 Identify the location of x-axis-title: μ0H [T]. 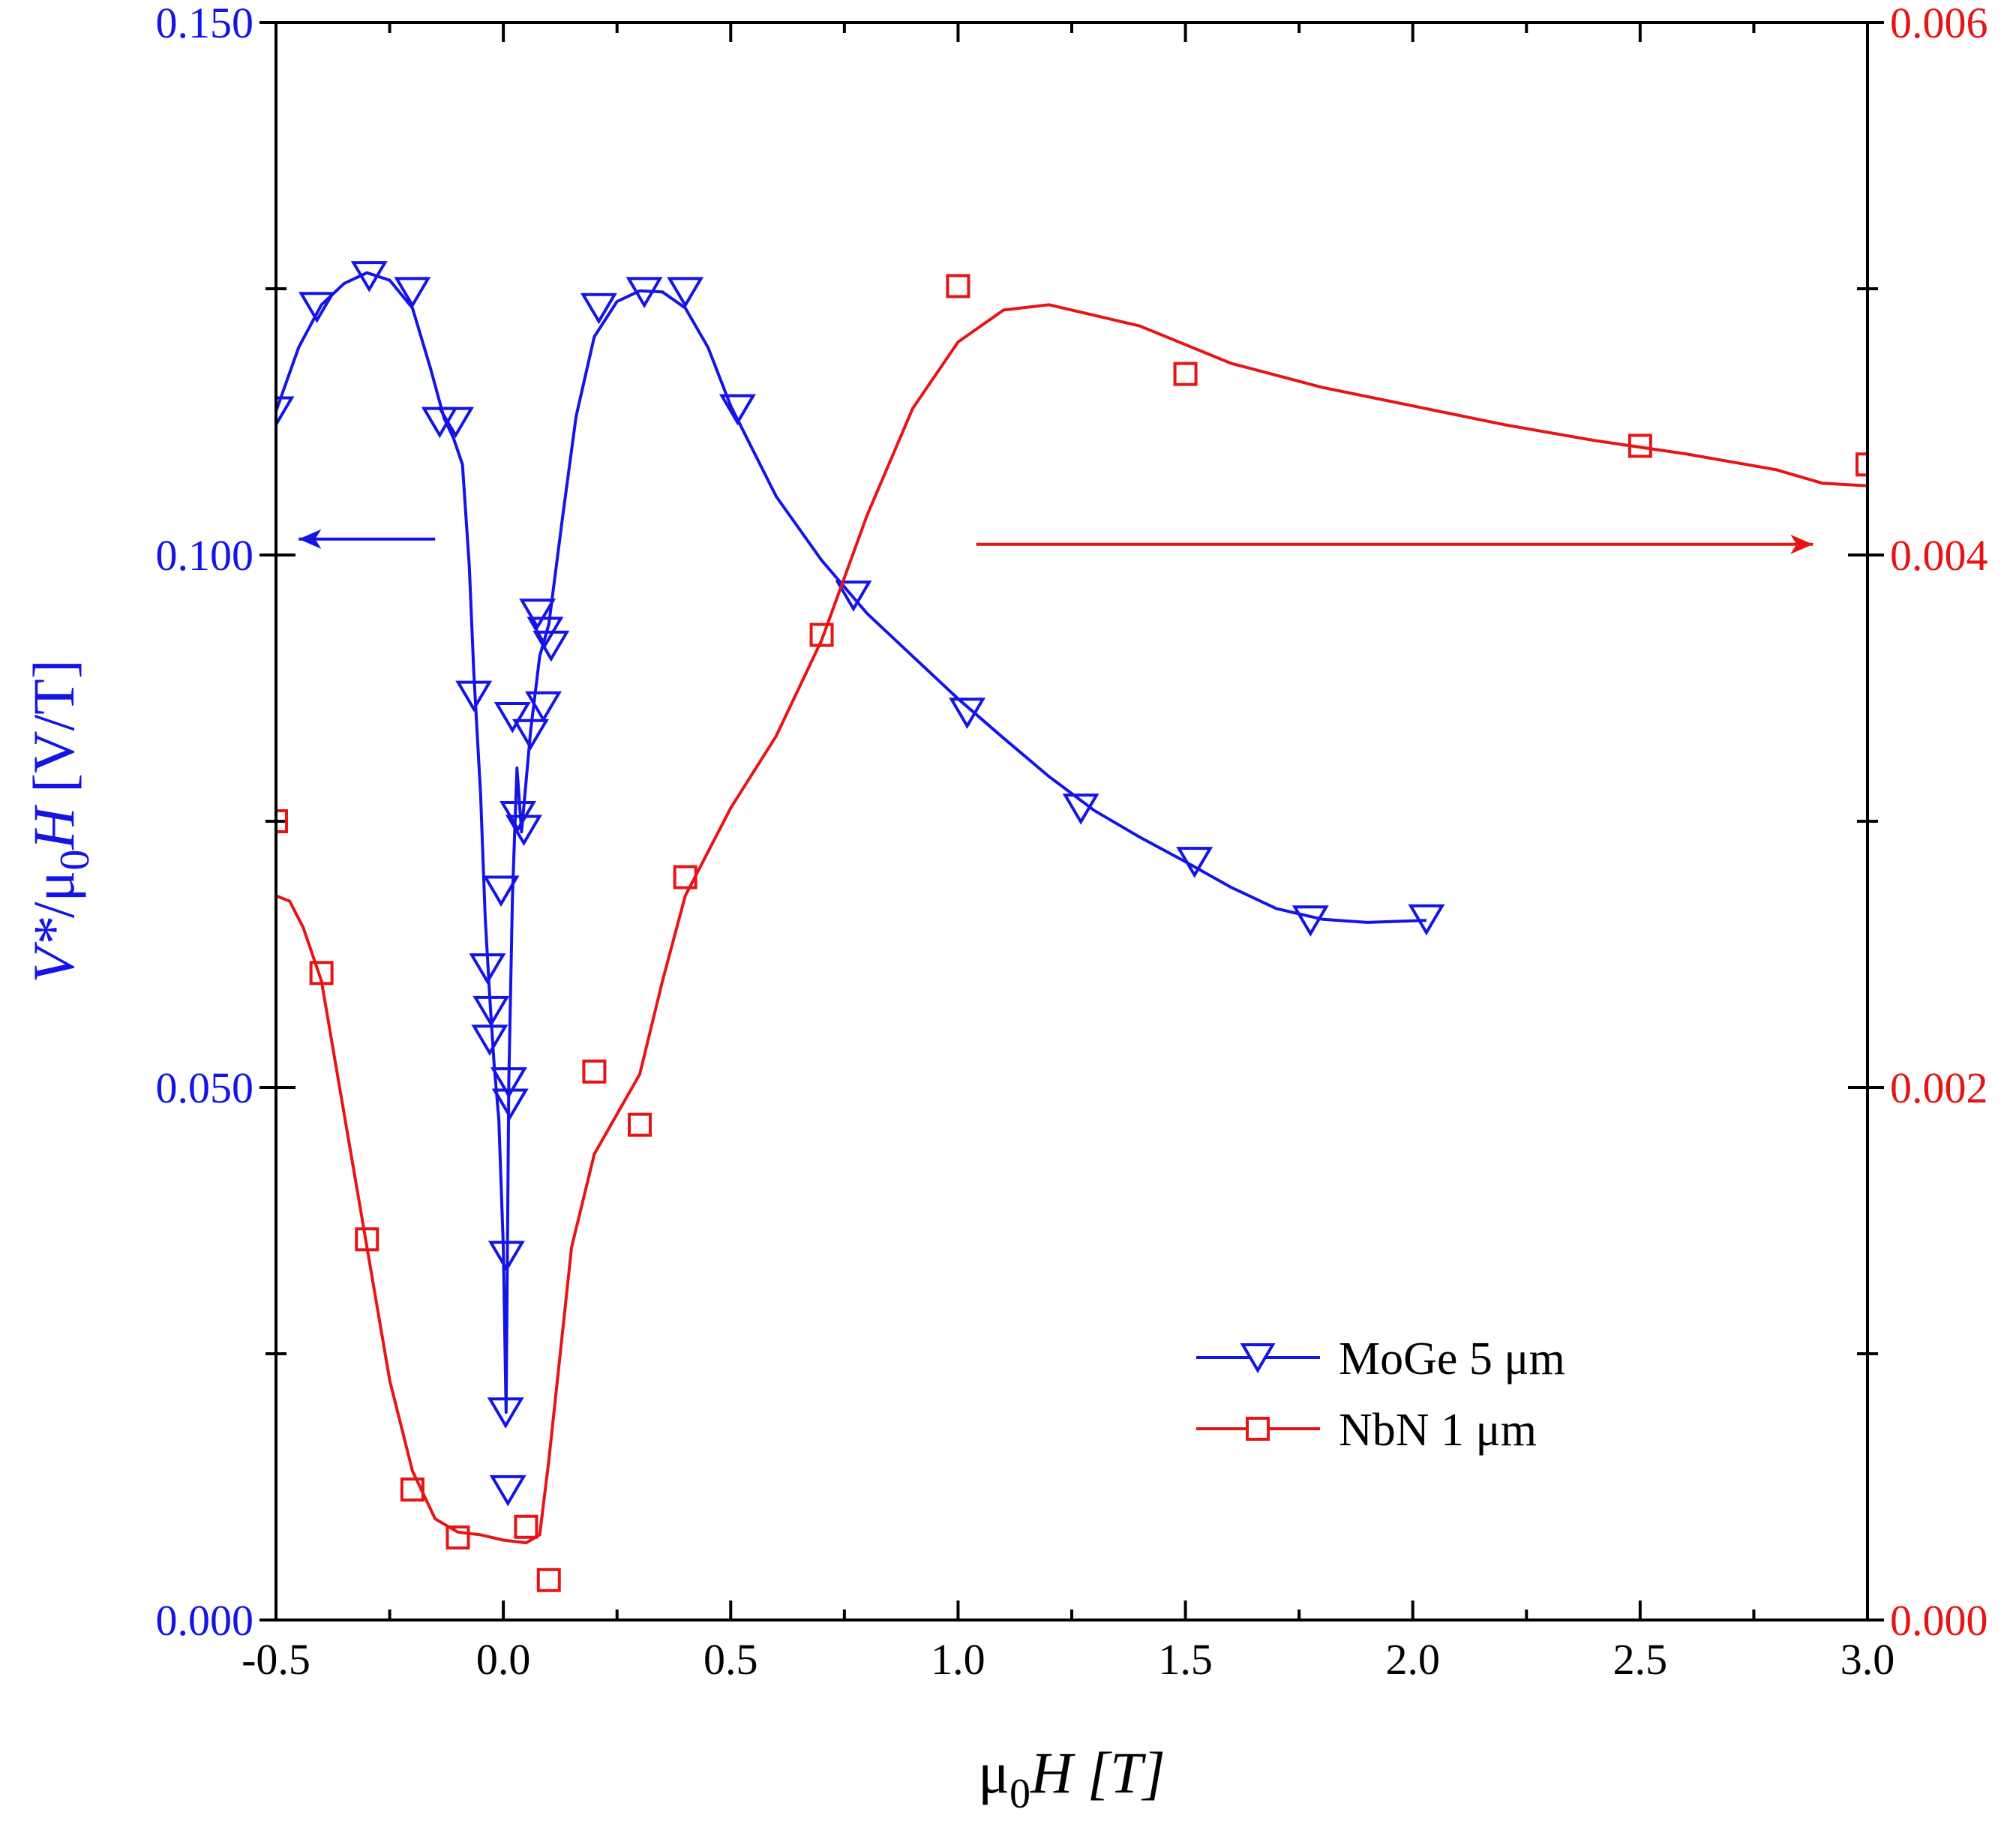
(1072, 1778).